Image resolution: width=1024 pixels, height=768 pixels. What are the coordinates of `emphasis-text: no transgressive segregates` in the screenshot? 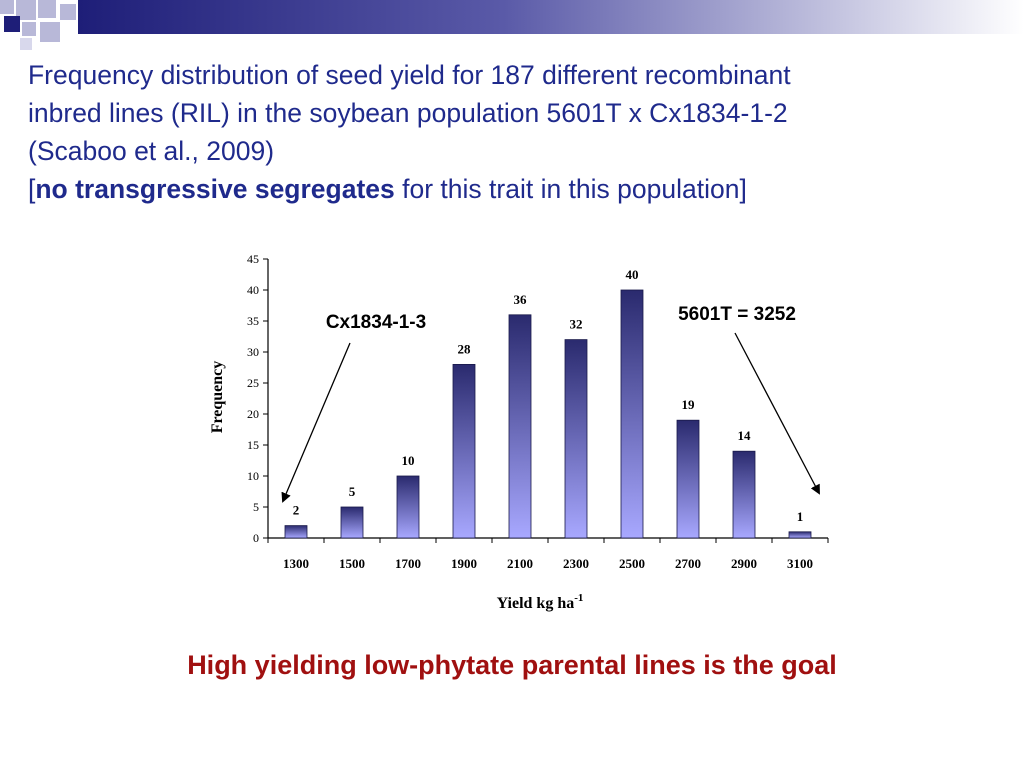 It's located at (215, 189).